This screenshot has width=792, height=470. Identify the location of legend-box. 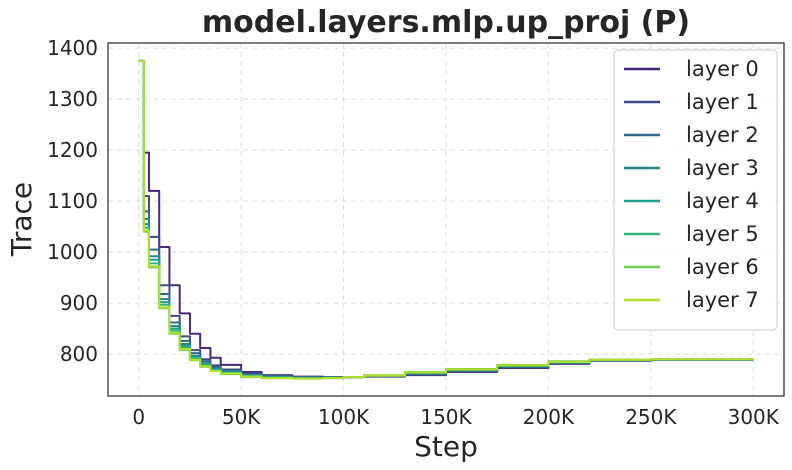
(695, 190).